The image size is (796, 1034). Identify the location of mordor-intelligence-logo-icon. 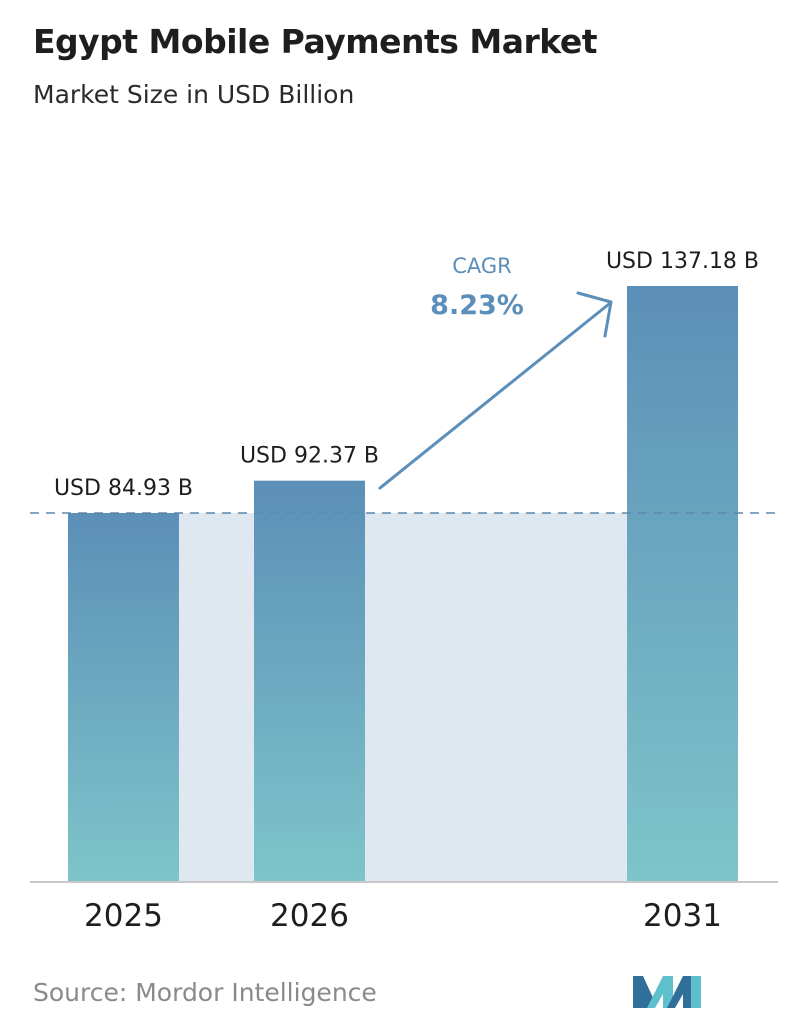
(667, 992).